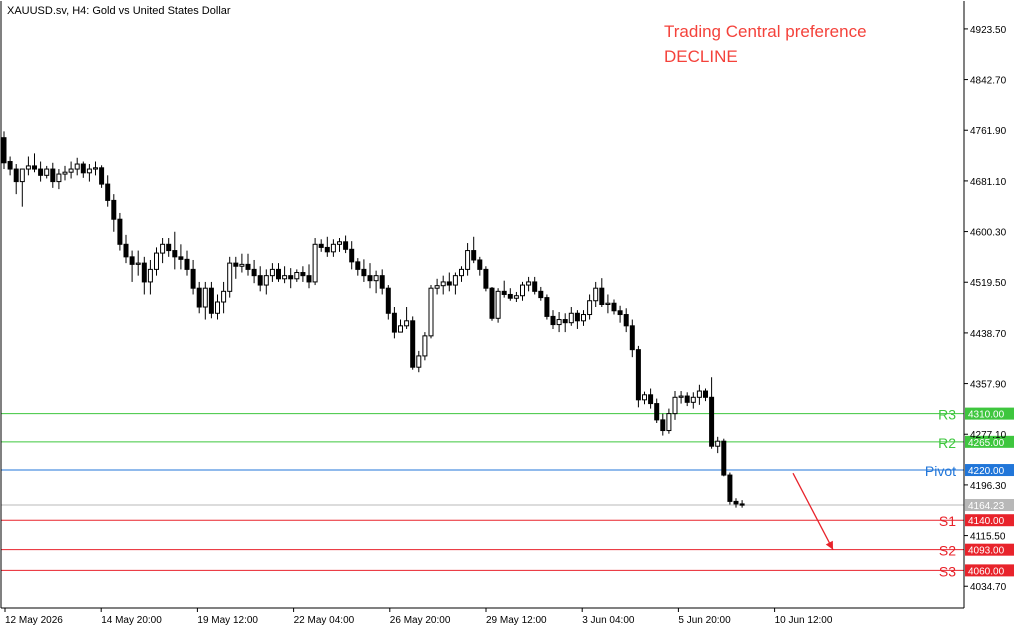 The image size is (1024, 634). What do you see at coordinates (947, 551) in the screenshot?
I see `level-name-s2: S2` at bounding box center [947, 551].